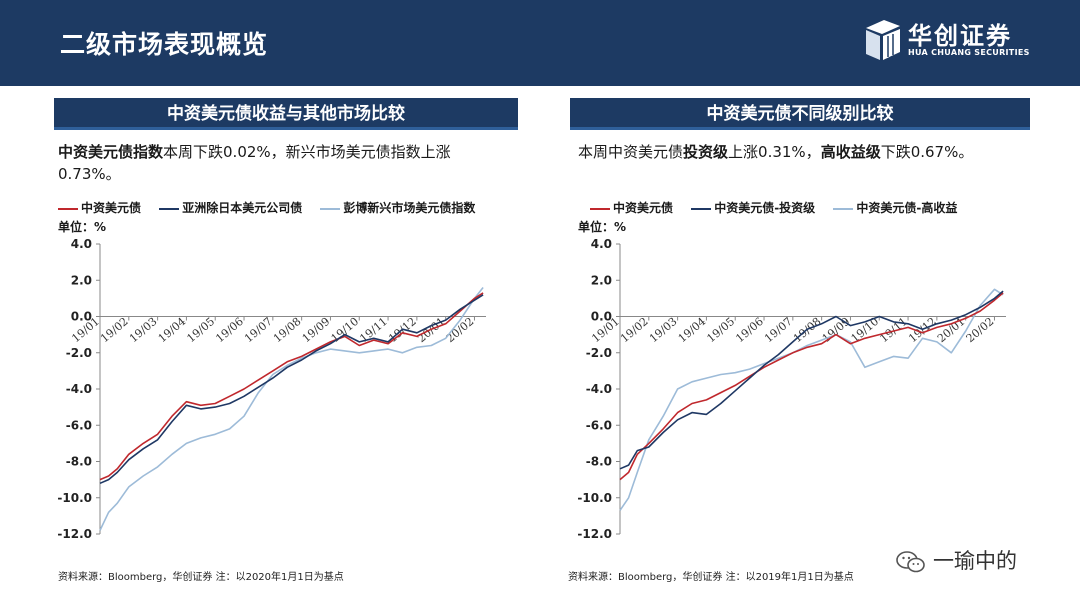 The height and width of the screenshot is (608, 1080). What do you see at coordinates (409, 208) in the screenshot?
I see `legend-label: 彭博新兴市场美元债指数` at bounding box center [409, 208].